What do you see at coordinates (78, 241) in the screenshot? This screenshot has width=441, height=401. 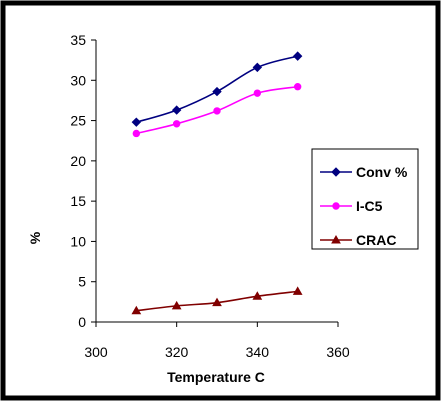 I see `y-tick-label: 10` at bounding box center [78, 241].